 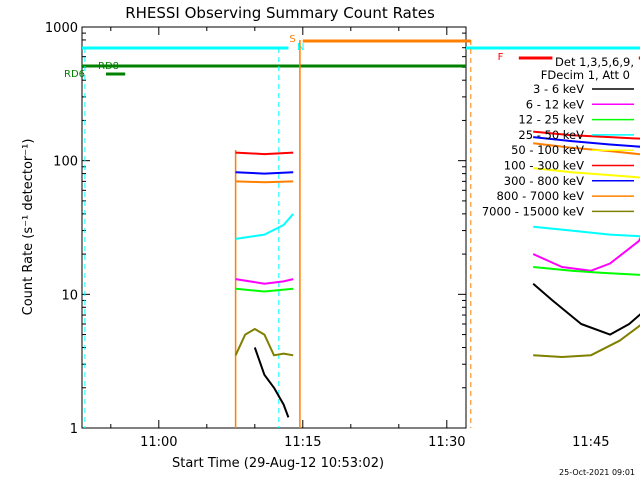 What do you see at coordinates (533, 211) in the screenshot?
I see `legend-label-8: 7000 - 15000 keV` at bounding box center [533, 211].